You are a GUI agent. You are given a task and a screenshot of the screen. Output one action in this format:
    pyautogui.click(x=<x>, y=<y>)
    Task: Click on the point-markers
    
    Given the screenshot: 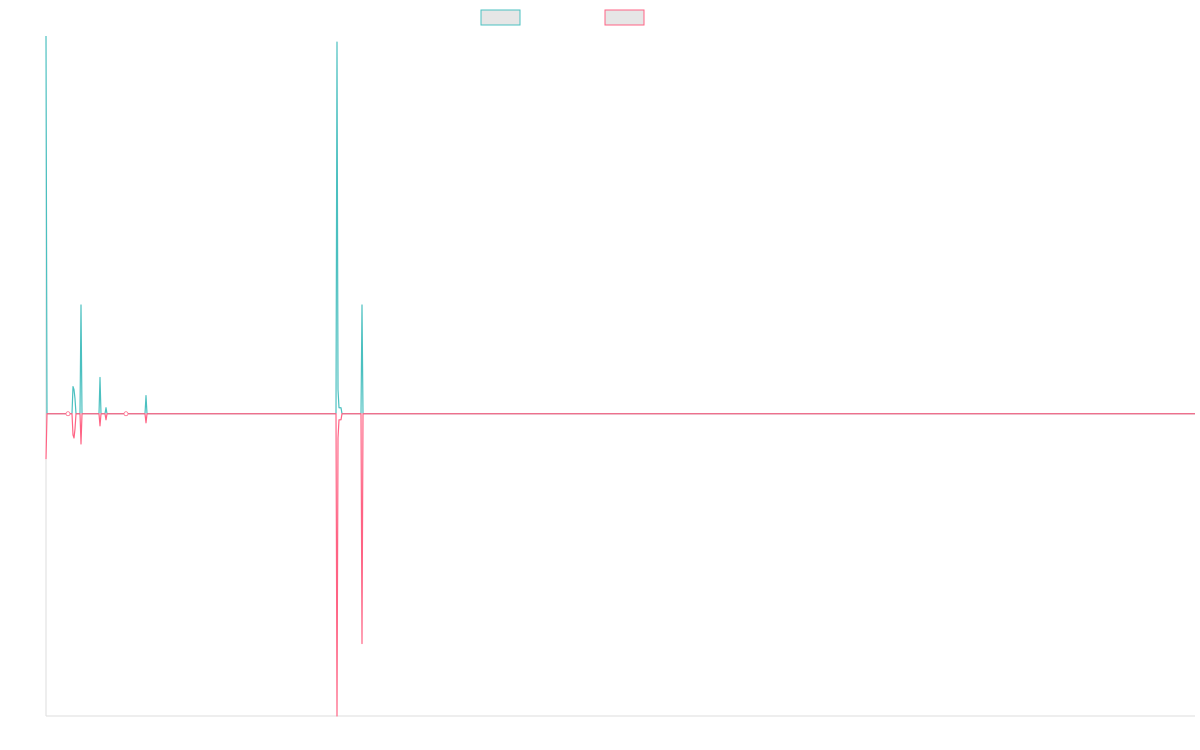 What is the action you would take?
    pyautogui.click(x=97, y=414)
    